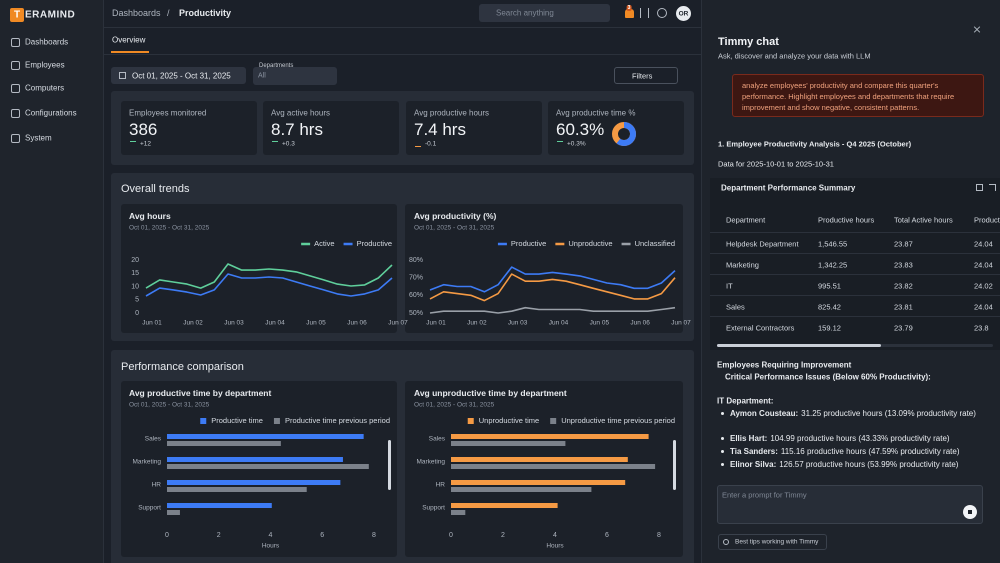 The height and width of the screenshot is (563, 1000). Describe the element at coordinates (136, 13) in the screenshot. I see `breadcrumb: Dashboards` at that location.